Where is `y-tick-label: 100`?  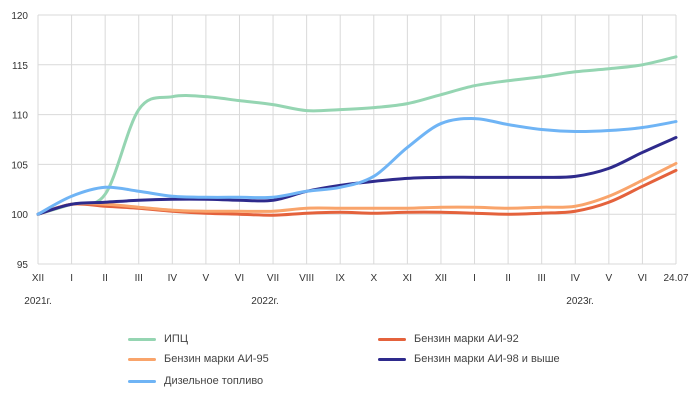
y-tick-label: 100 is located at coordinates (19, 215).